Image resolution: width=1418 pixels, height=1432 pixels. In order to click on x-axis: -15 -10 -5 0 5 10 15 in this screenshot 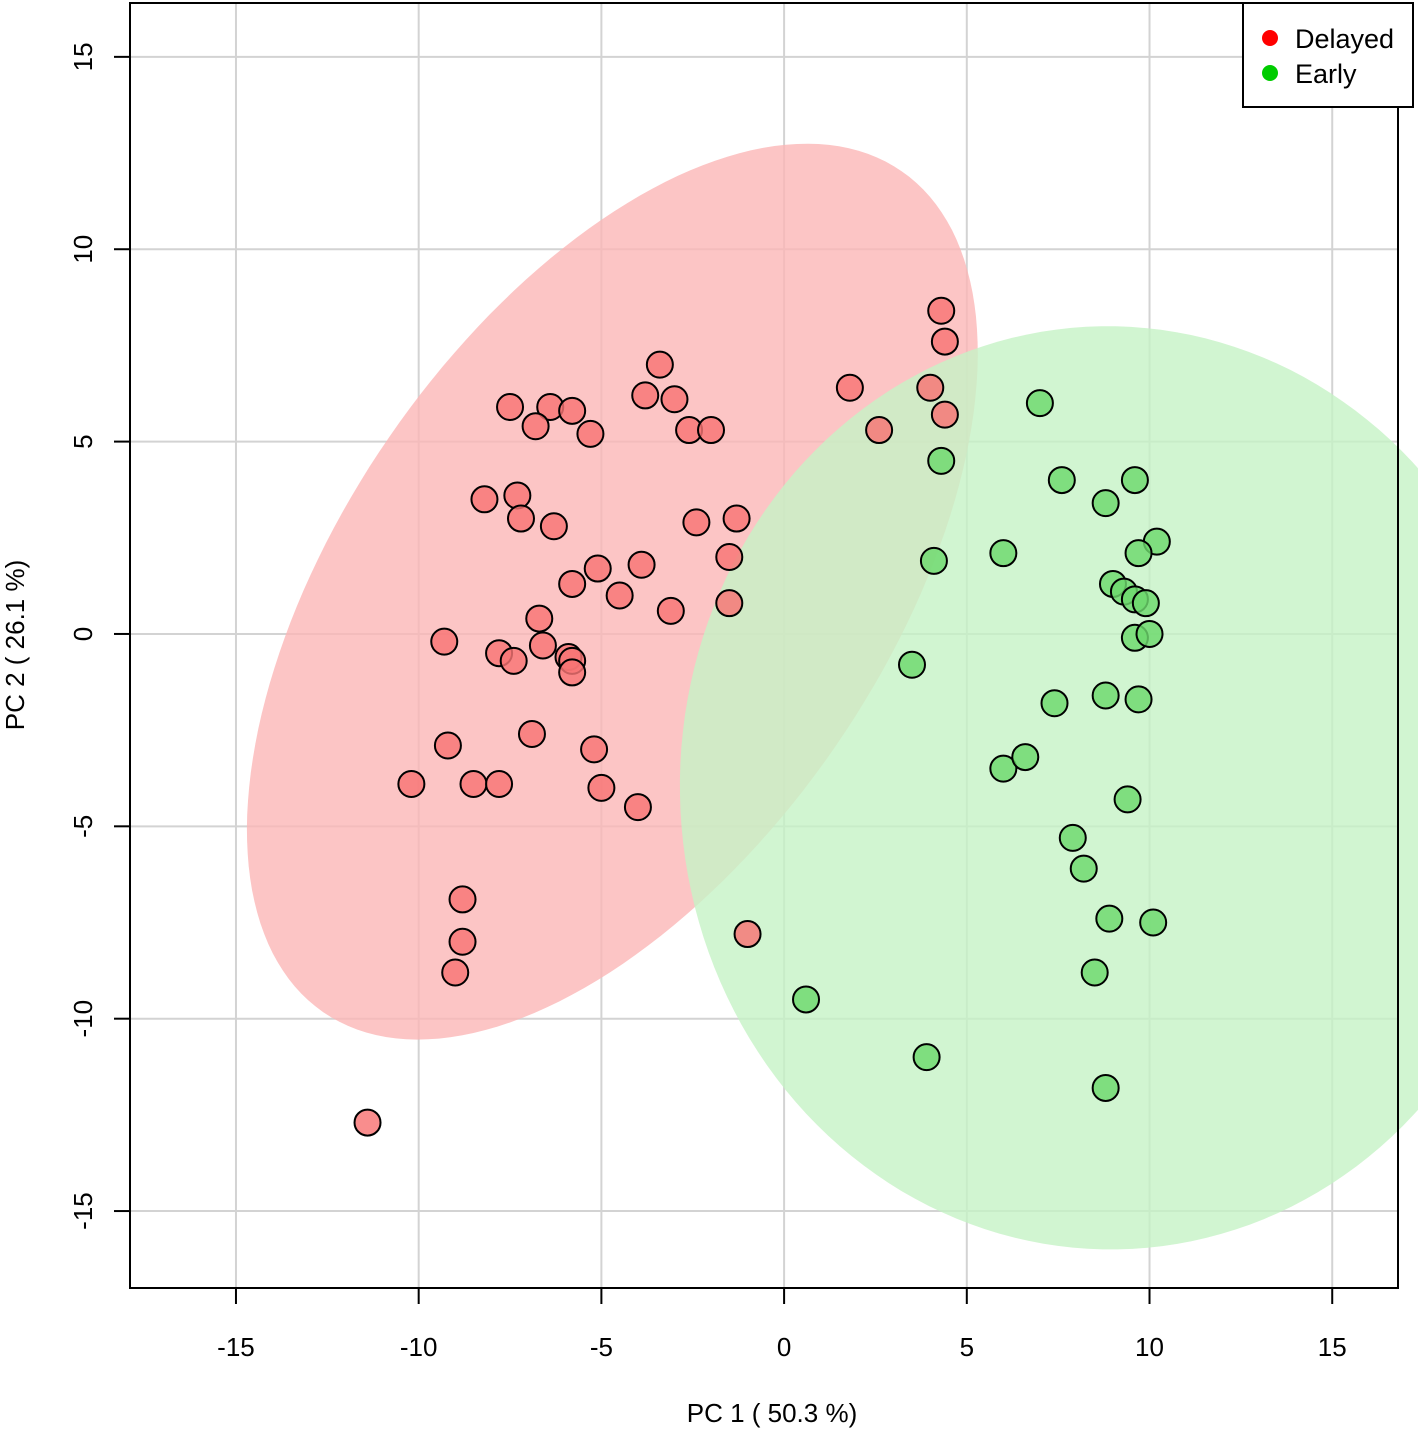, I will do `click(782, 1325)`.